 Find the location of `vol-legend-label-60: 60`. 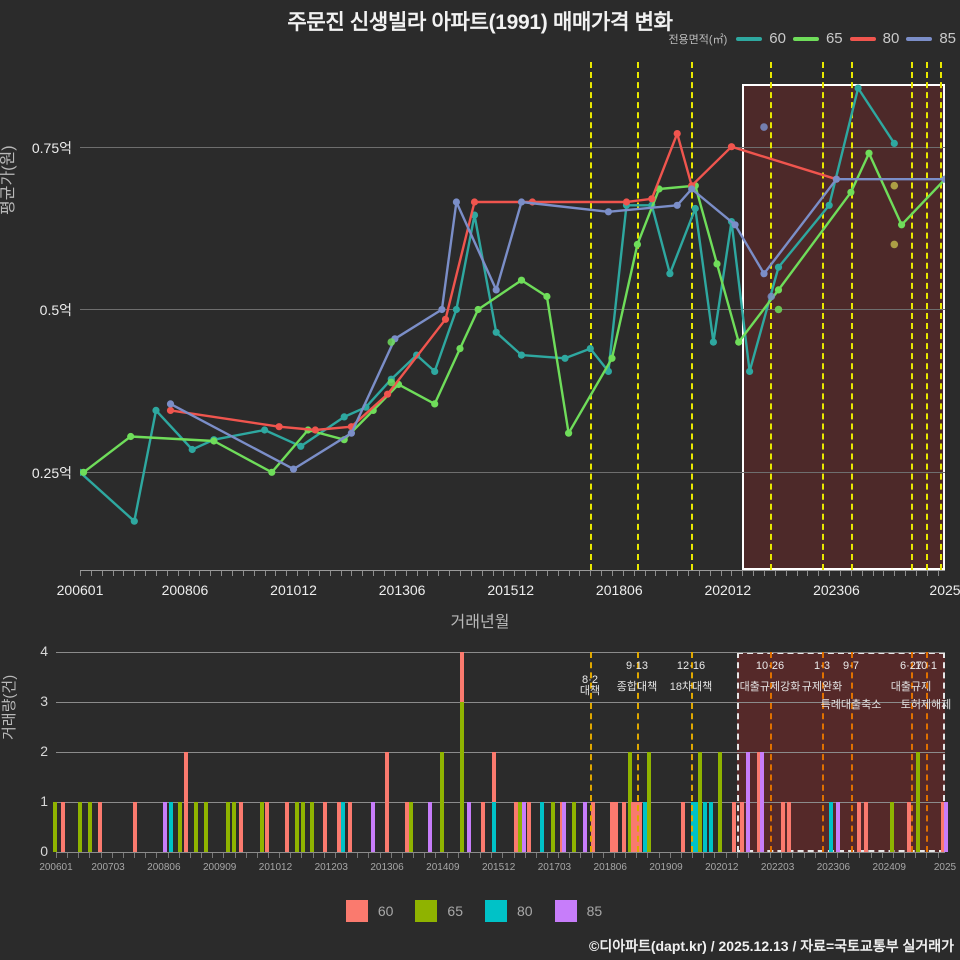

vol-legend-label-60: 60 is located at coordinates (385, 911).